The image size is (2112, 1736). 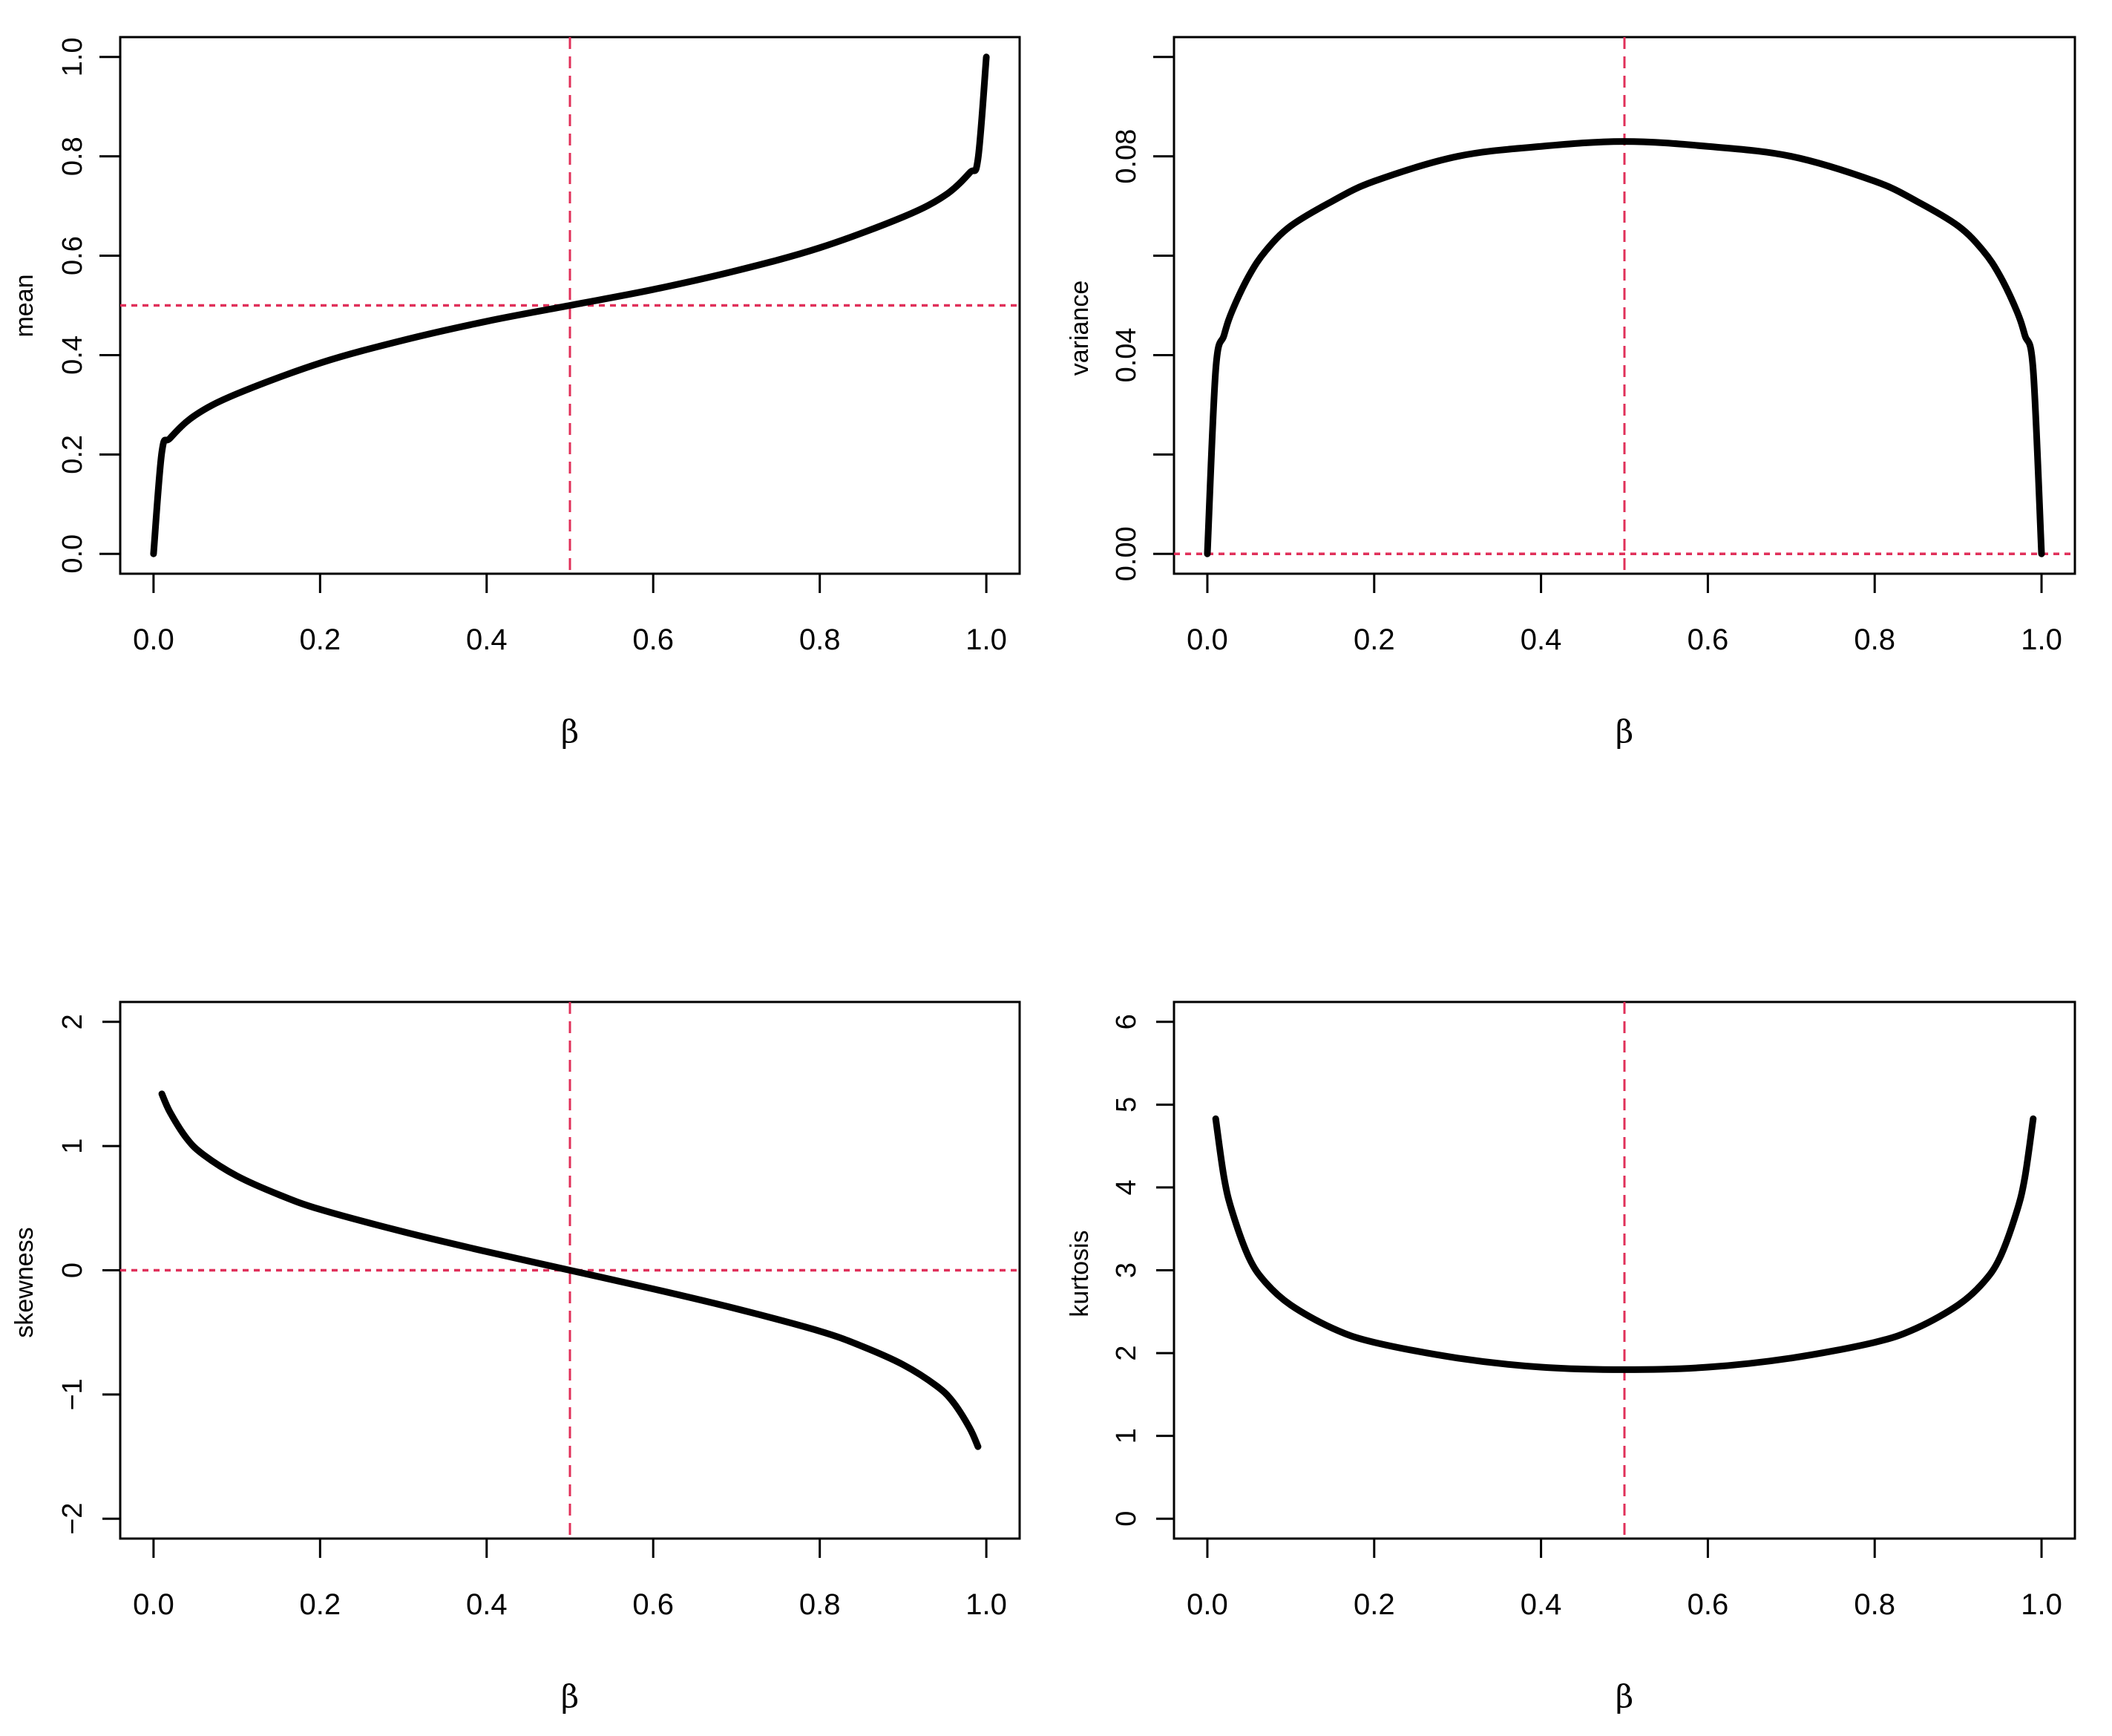 I want to click on y-tick-label: −1, so click(x=73, y=1394).